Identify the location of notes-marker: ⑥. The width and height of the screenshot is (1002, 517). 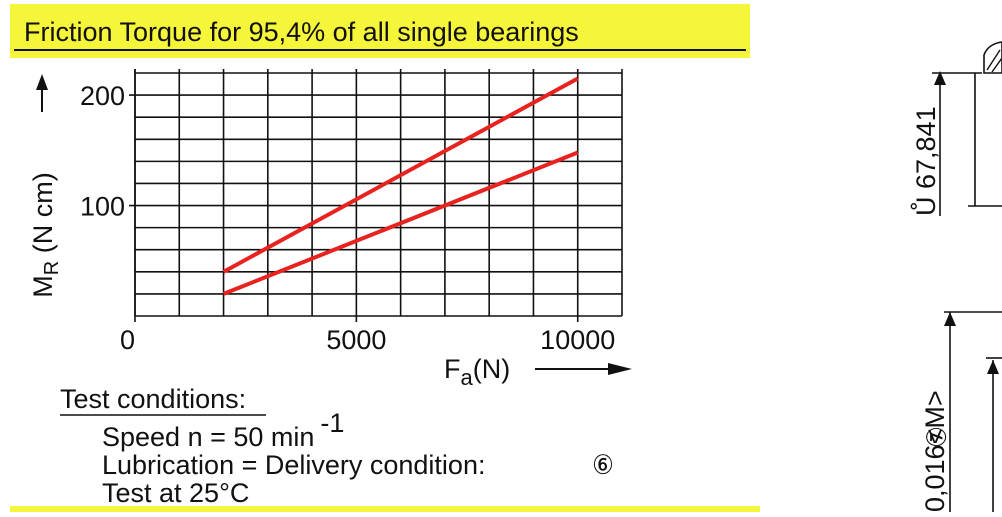
(603, 465).